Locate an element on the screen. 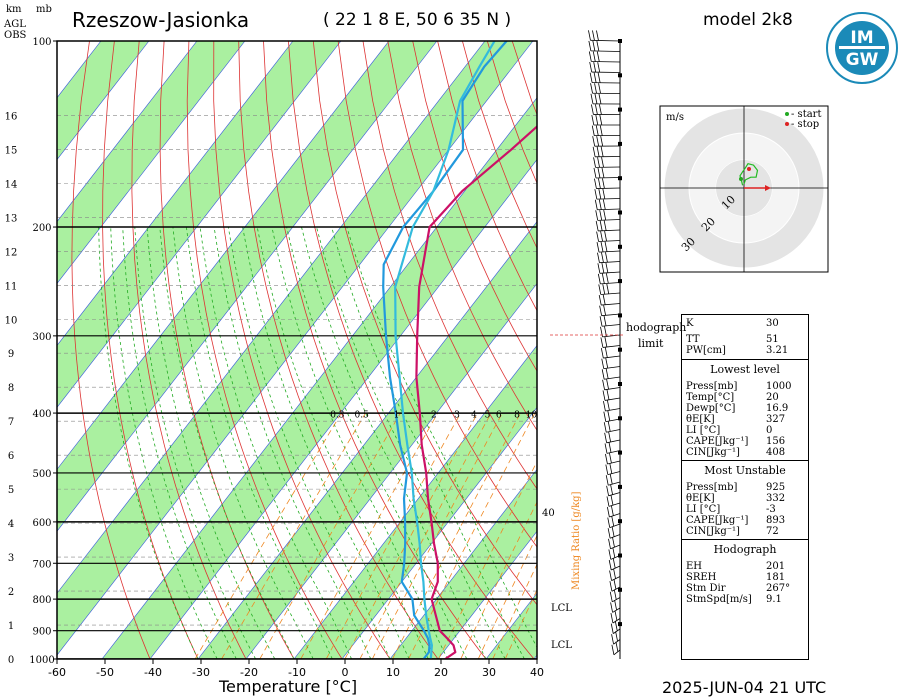 This screenshot has height=700, width=910. hodograph-index-row: EH 201 is located at coordinates (745, 566).